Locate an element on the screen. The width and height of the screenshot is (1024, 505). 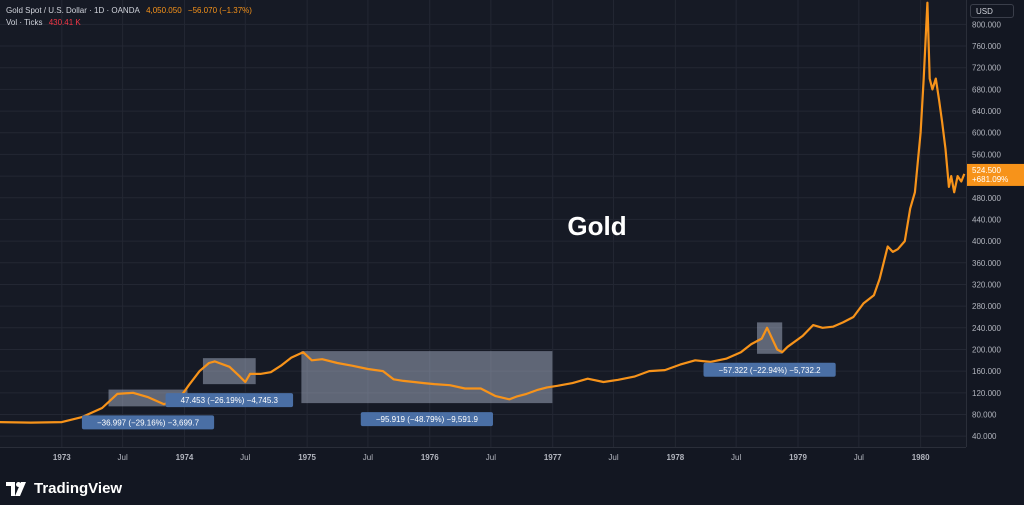
y-tick-label: 40.000 is located at coordinates (984, 436).